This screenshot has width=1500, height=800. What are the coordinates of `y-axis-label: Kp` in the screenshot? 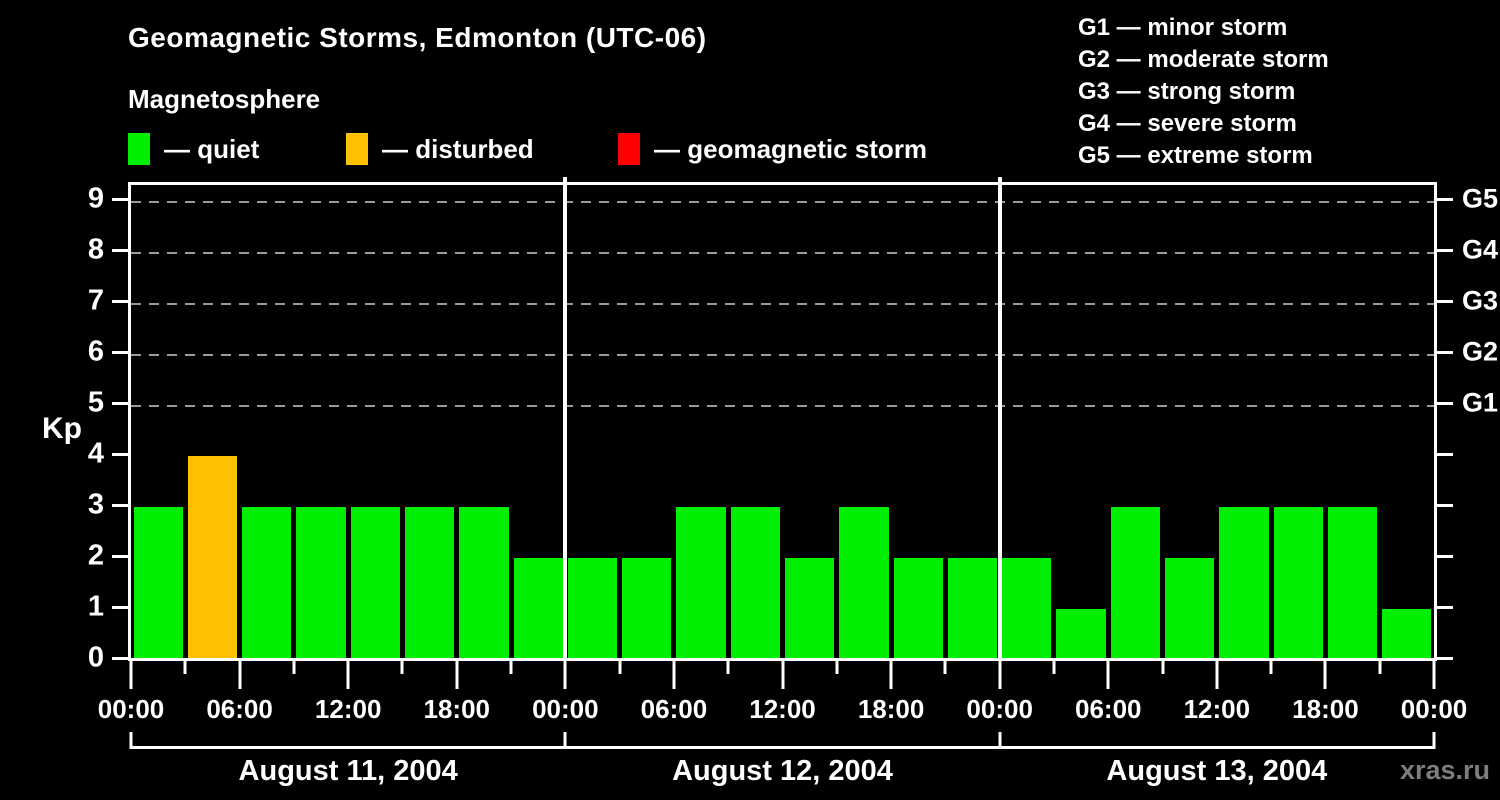 It's located at (62, 428).